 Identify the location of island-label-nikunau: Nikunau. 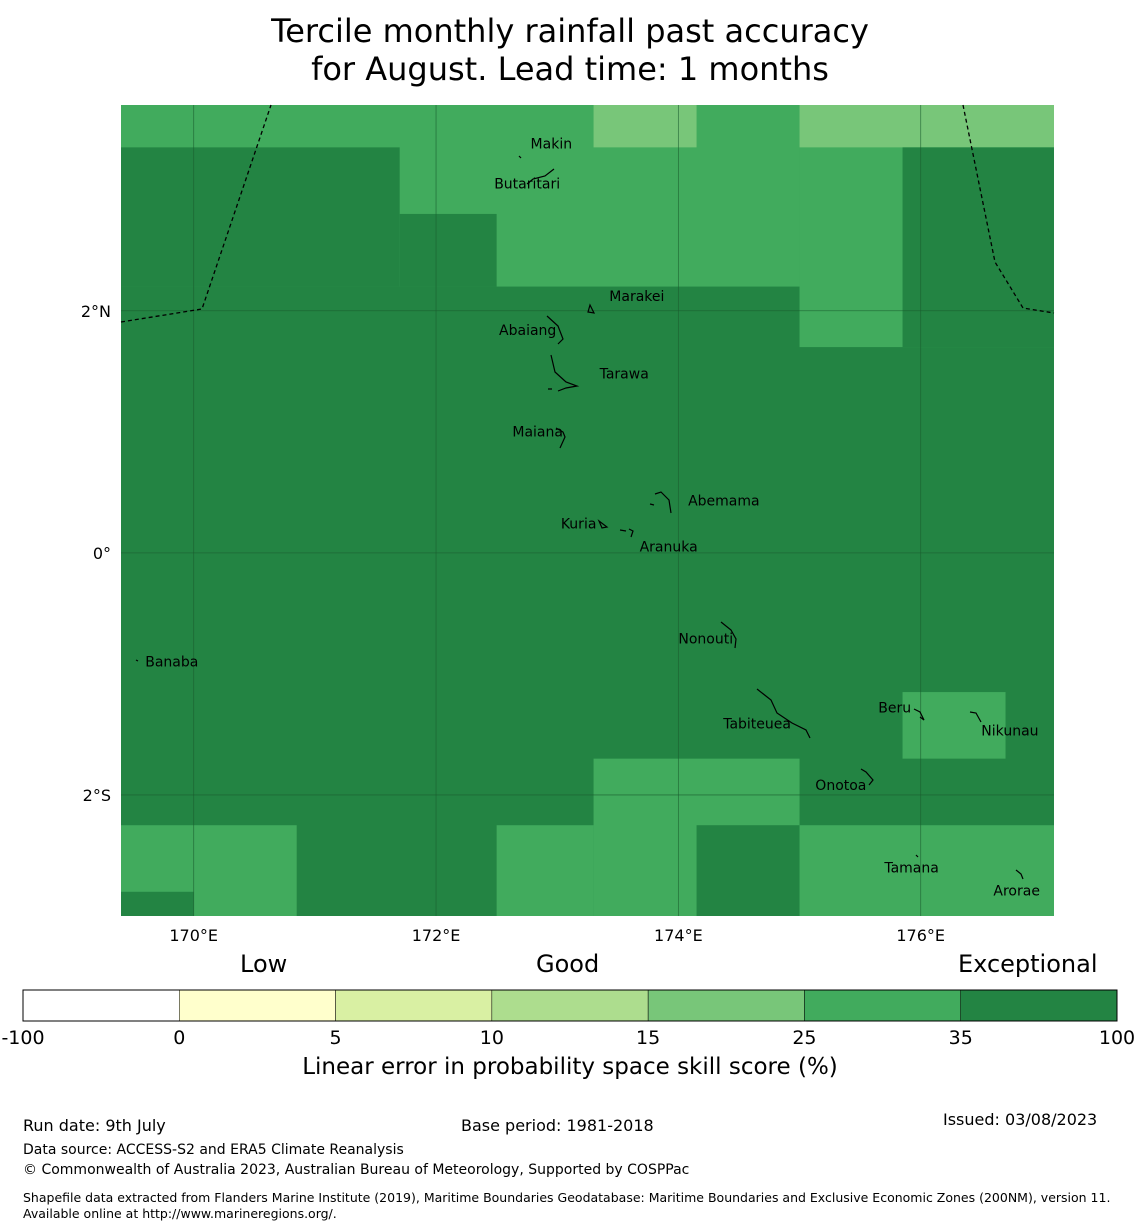
(1009, 732).